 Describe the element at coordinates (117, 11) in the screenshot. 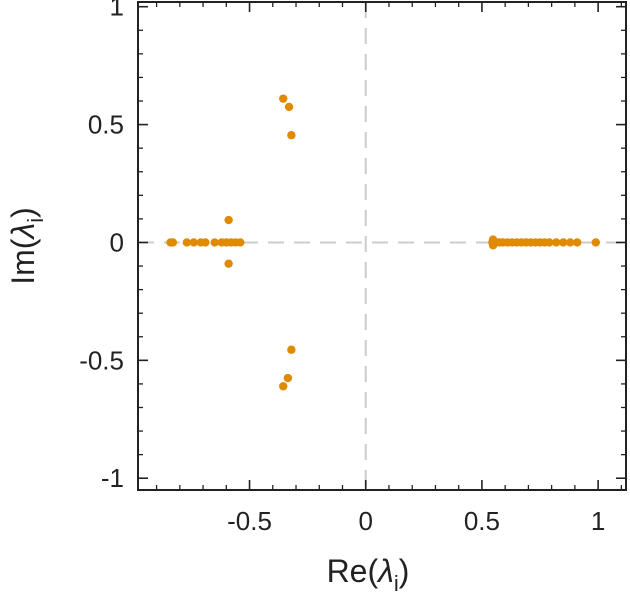

I see `y-tick-label: 1` at that location.